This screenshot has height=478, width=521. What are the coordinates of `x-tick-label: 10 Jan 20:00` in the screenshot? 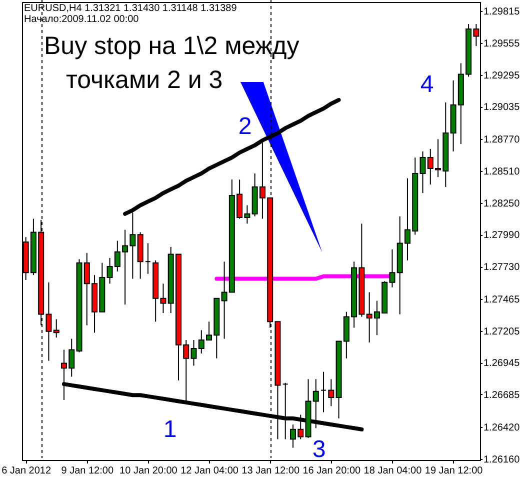 It's located at (149, 471).